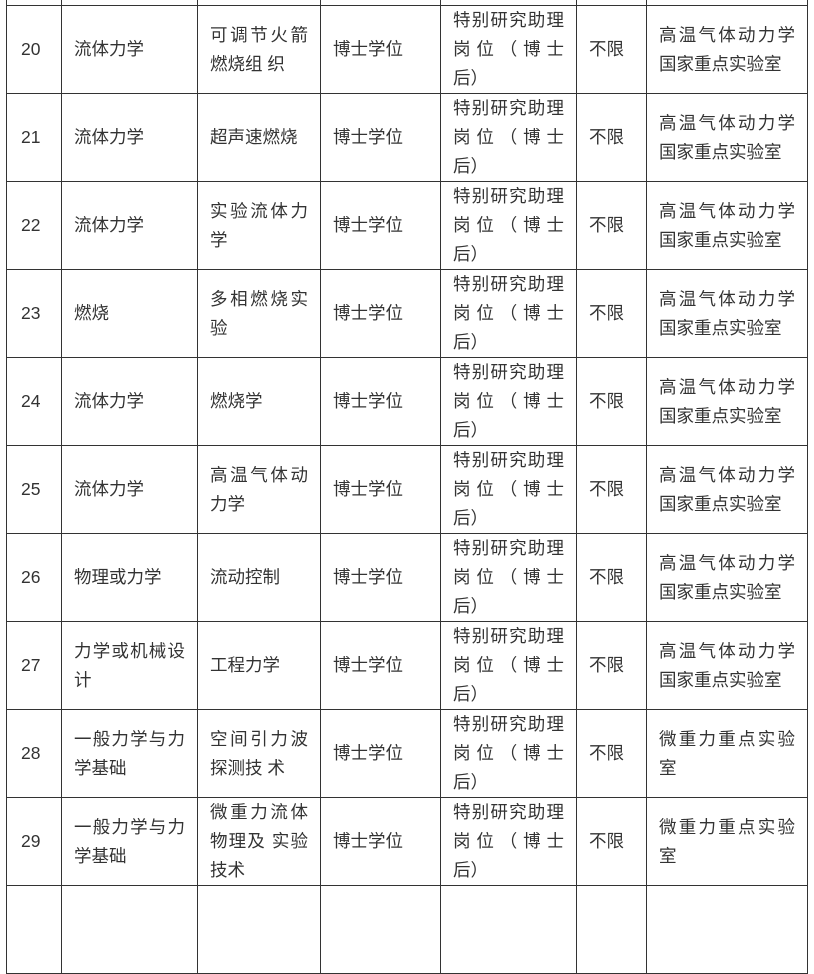  I want to click on cell-no: 25, so click(34, 489).